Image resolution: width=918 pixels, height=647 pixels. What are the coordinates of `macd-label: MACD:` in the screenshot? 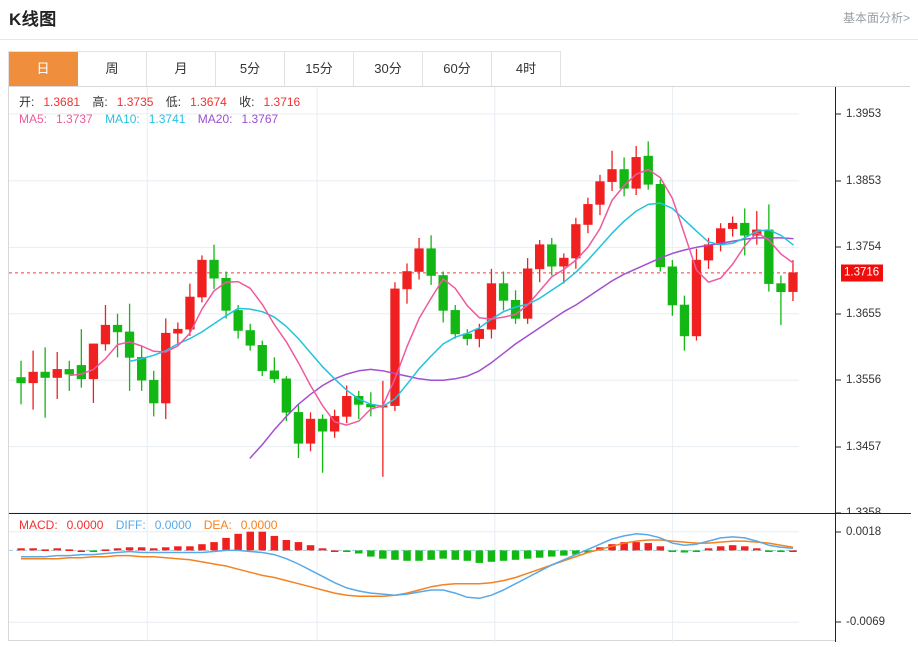 It's located at (38, 525).